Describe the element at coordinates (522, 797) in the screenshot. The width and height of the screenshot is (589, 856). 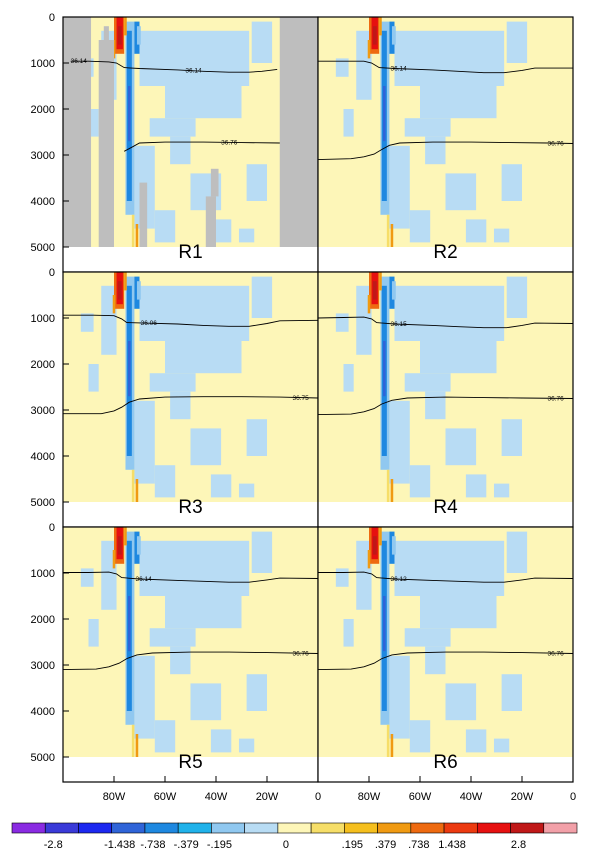
I see `x-tick-label: 20W` at that location.